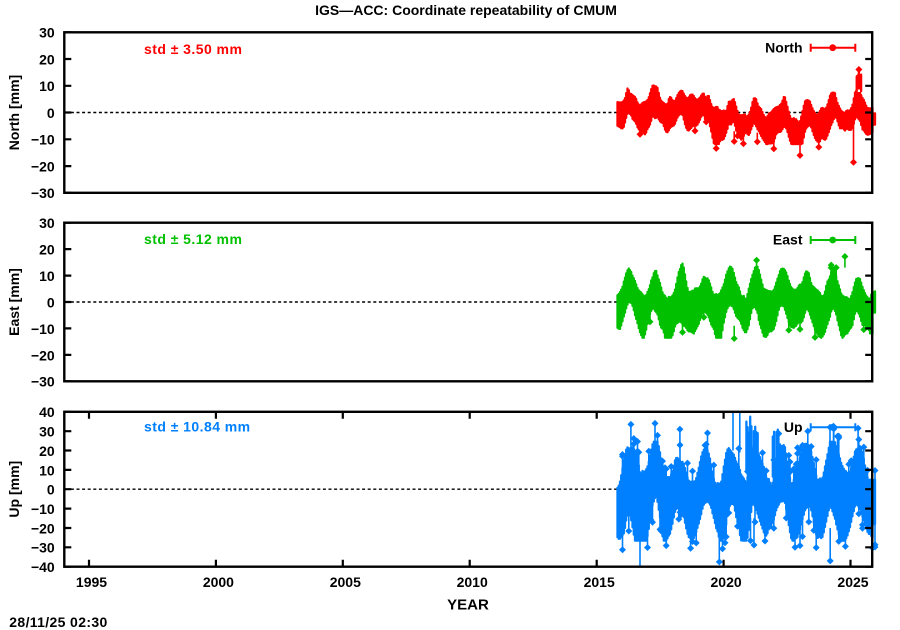 The width and height of the screenshot is (900, 630). Describe the element at coordinates (47, 412) in the screenshot. I see `svg-text: 40` at that location.